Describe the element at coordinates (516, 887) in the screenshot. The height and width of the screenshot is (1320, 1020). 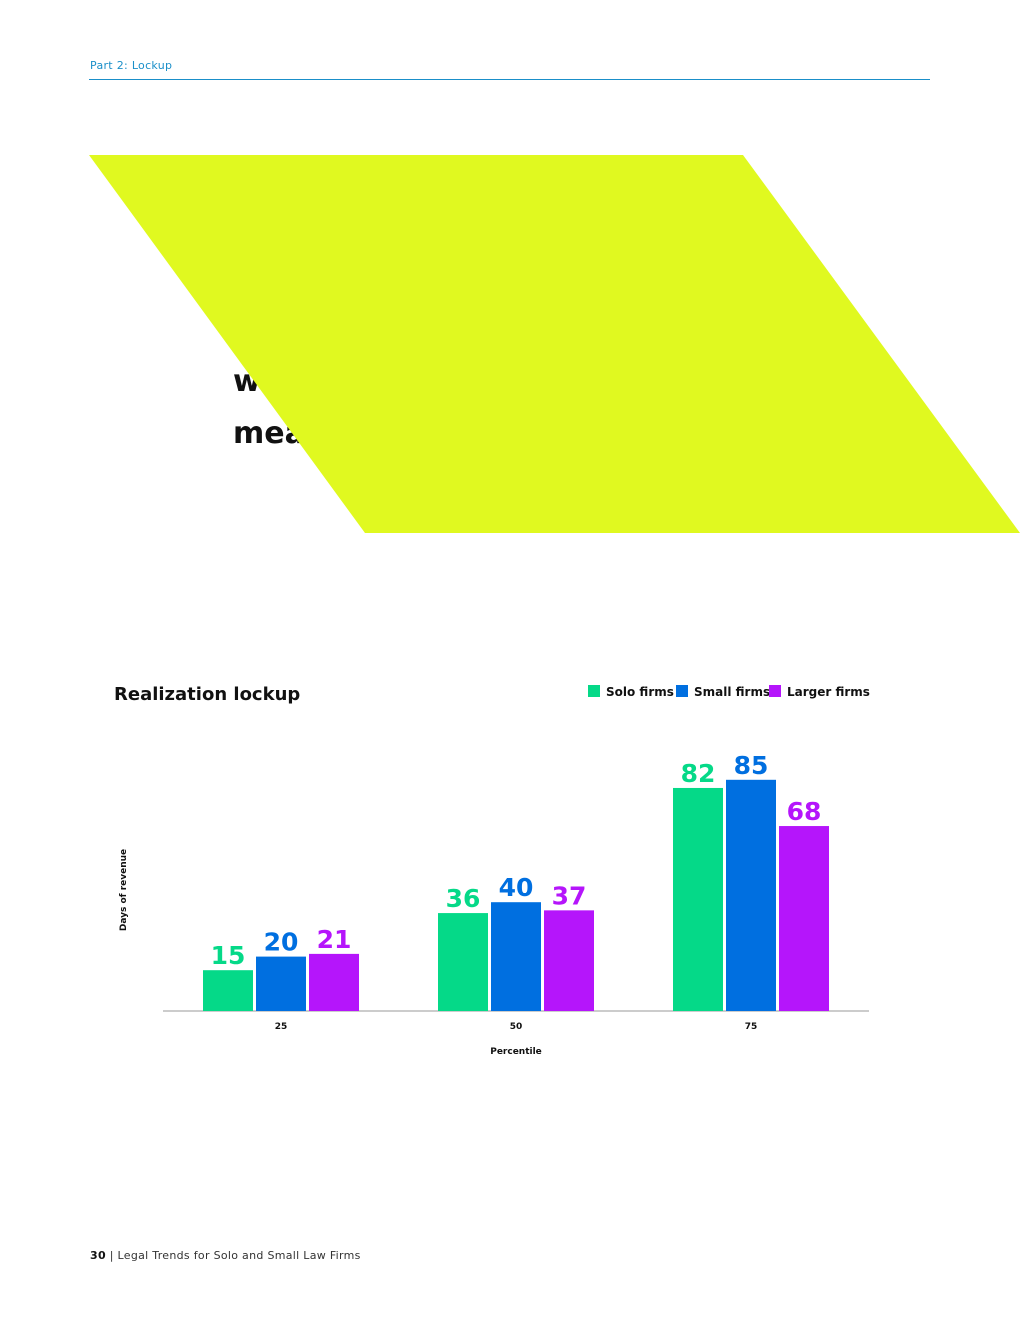
I see `data-label: 40` at that location.